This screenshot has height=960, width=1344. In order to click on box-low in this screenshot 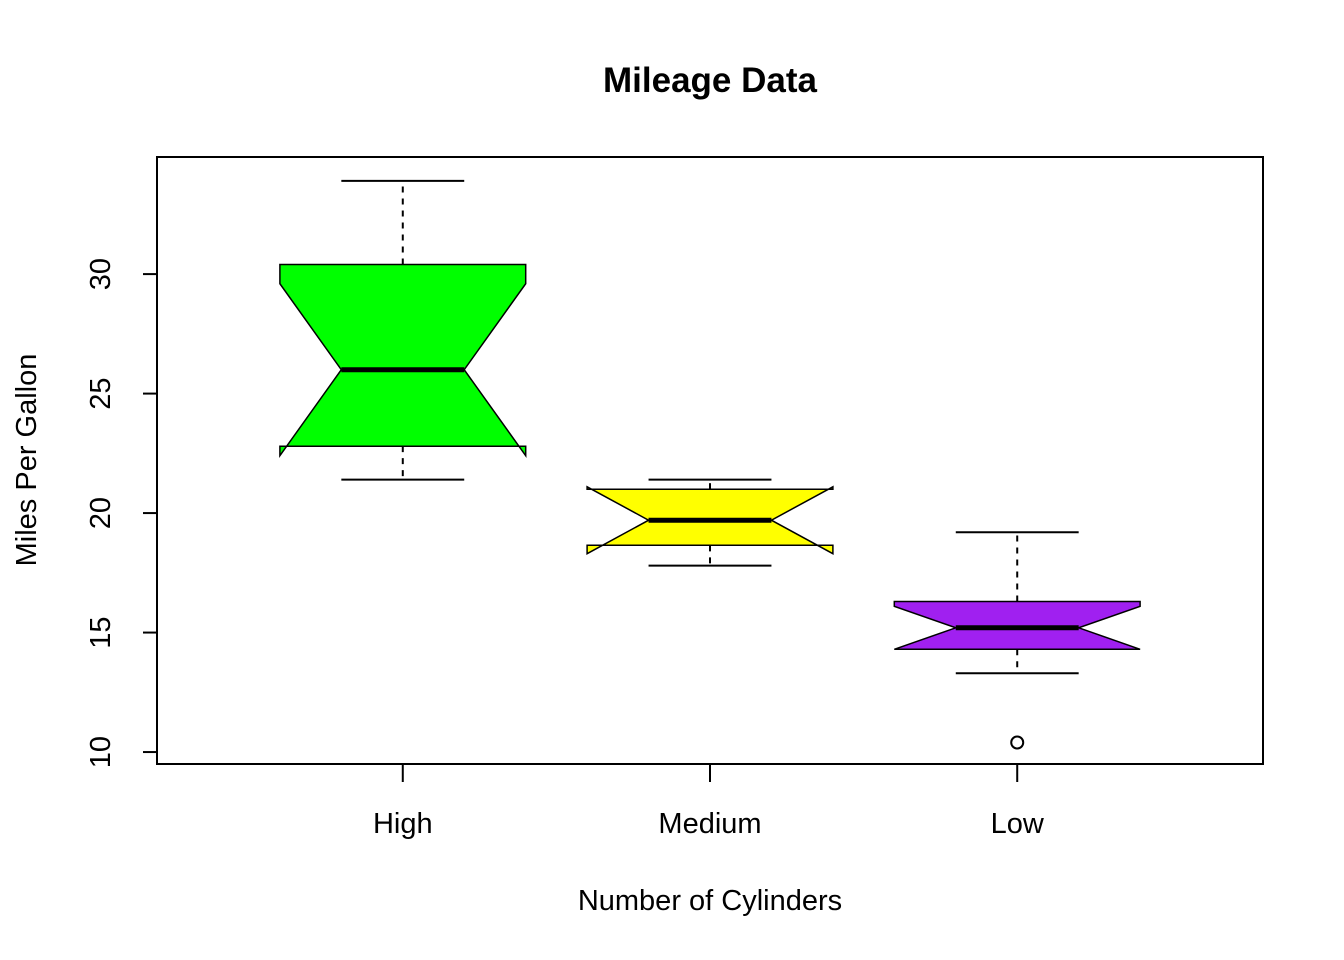, I will do `click(1017, 640)`.